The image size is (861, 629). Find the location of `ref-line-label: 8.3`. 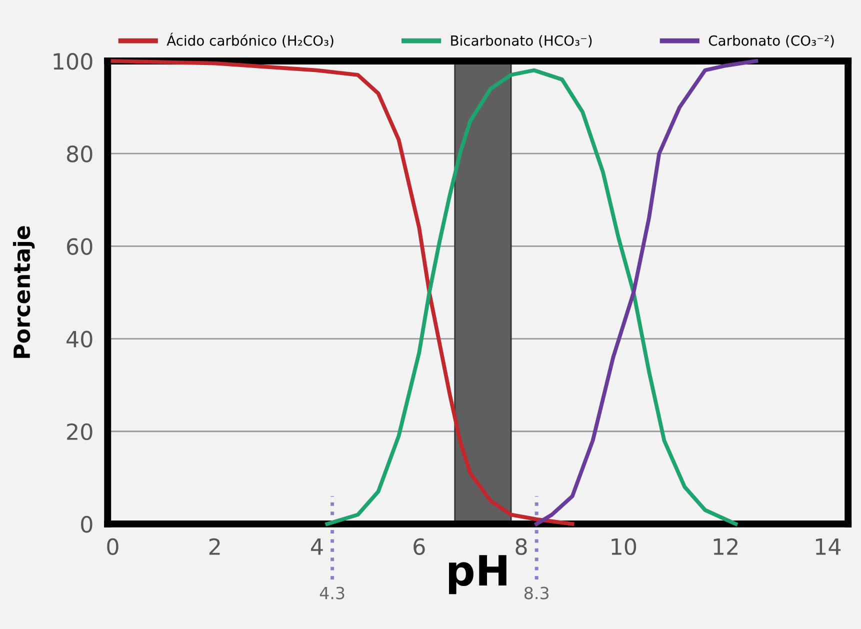

ref-line-label: 8.3 is located at coordinates (536, 593).